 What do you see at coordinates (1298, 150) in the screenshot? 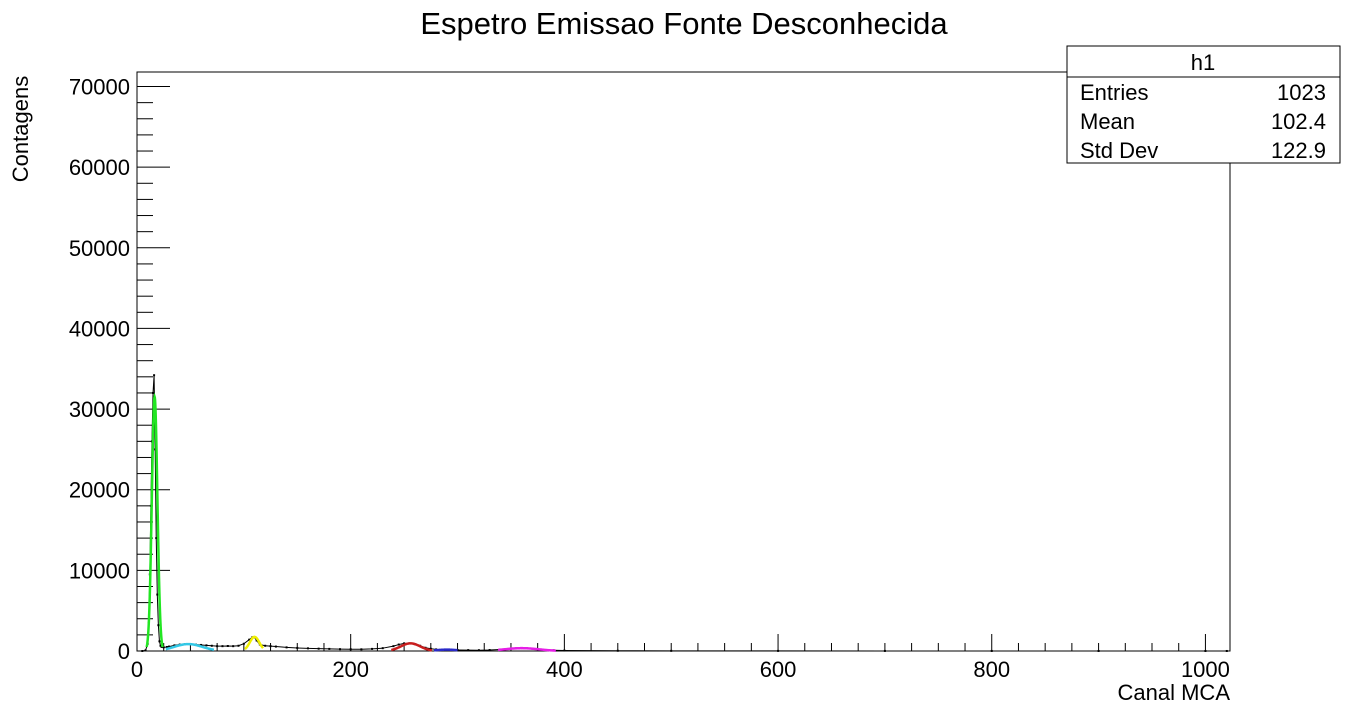
I see `stats-stddev-value: 122.9` at bounding box center [1298, 150].